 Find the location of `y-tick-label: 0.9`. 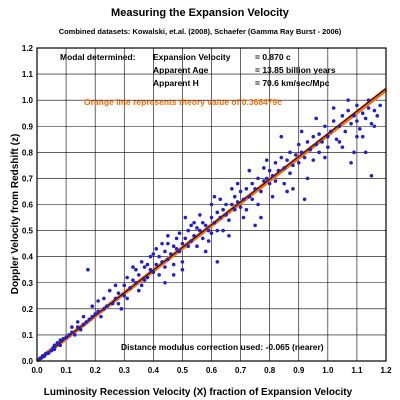

y-tick-label: 0.9 is located at coordinates (28, 126).